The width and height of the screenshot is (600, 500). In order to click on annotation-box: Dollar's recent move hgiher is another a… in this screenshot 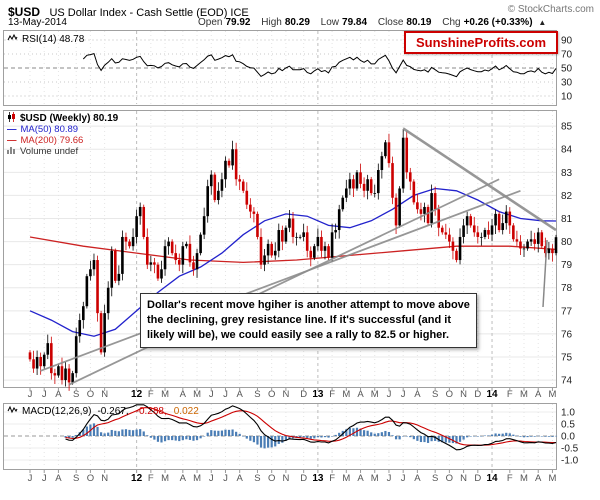, I will do `click(308, 320)`.